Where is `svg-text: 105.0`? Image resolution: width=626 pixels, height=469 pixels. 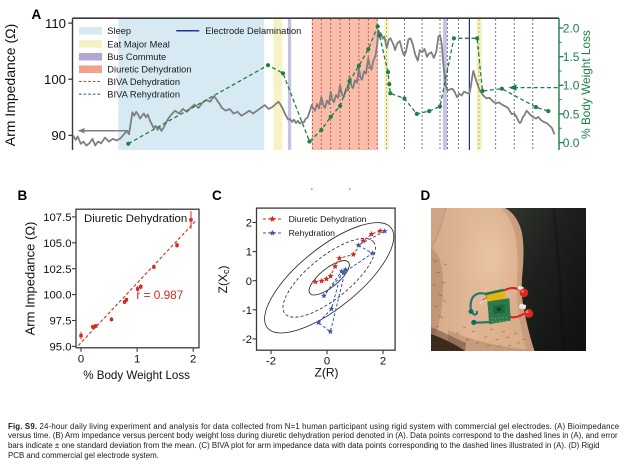
svg-text: 105.0 is located at coordinates (57, 244).